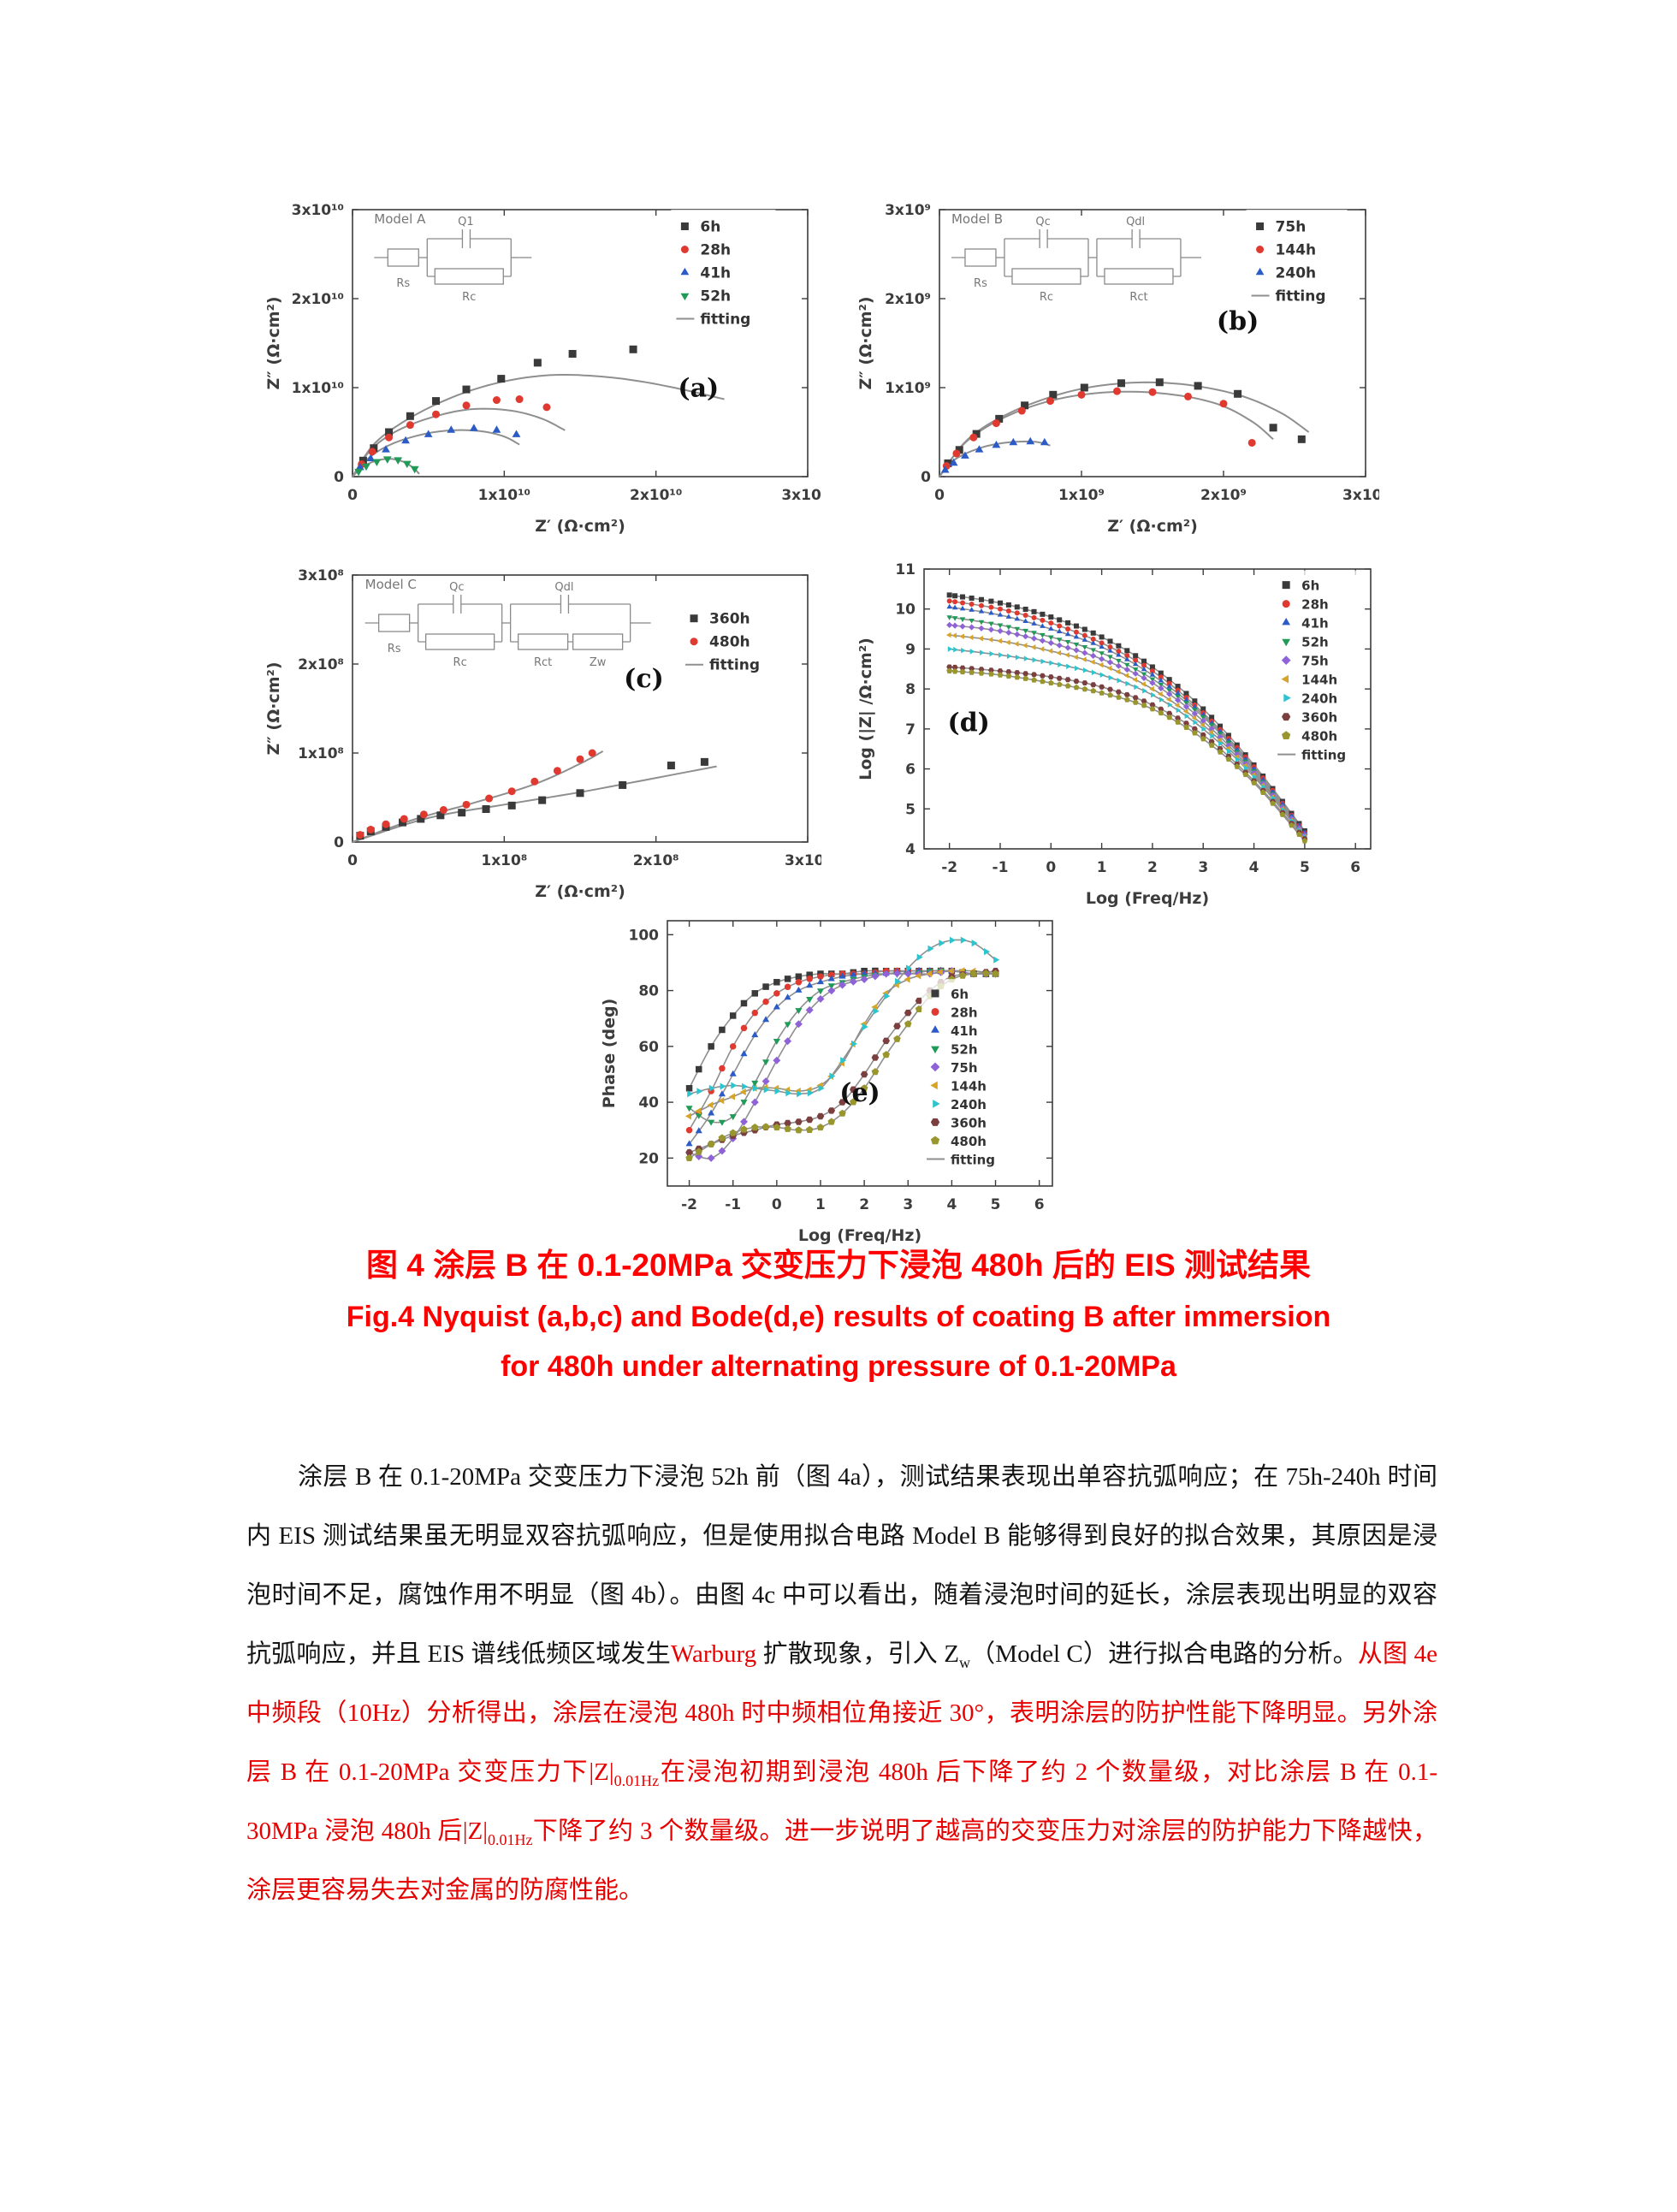  Describe the element at coordinates (1203, 867) in the screenshot. I see `svg-text: 3` at that location.